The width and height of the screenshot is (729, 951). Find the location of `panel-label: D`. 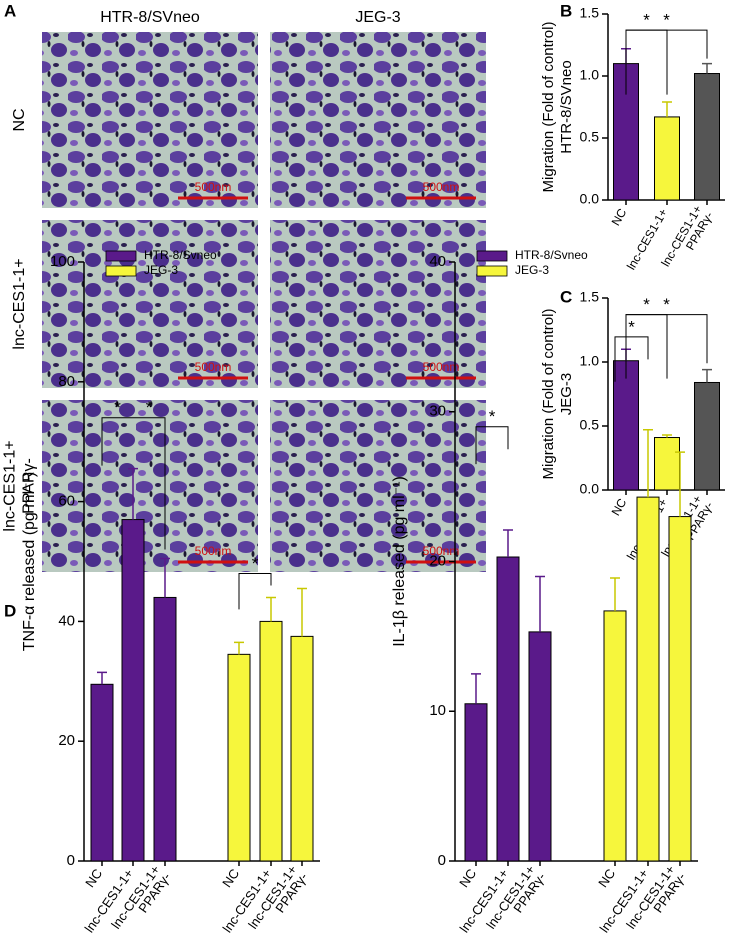

panel-label: D is located at coordinates (10, 610).